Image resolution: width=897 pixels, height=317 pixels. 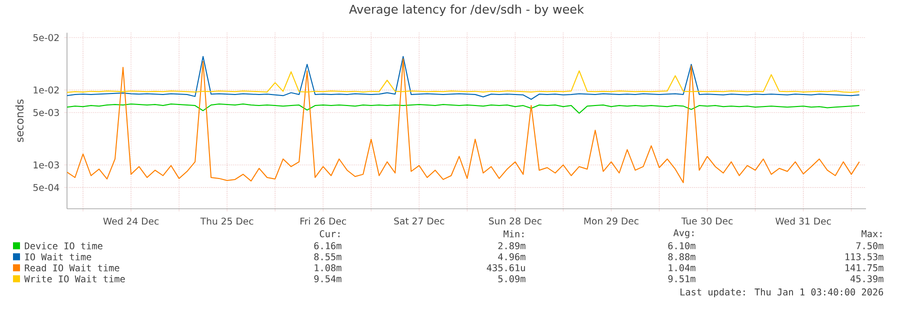 What do you see at coordinates (19, 121) in the screenshot?
I see `y-axis-title: seconds` at bounding box center [19, 121].